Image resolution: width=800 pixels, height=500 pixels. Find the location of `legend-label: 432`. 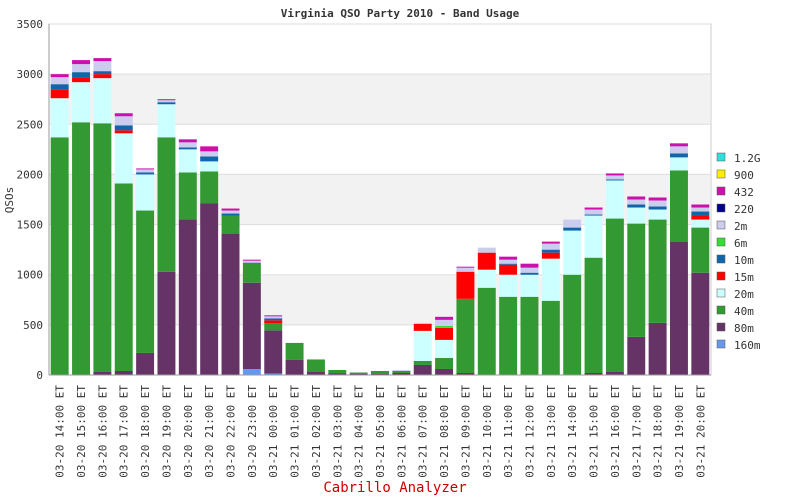

legend-label: 432 is located at coordinates (744, 192).